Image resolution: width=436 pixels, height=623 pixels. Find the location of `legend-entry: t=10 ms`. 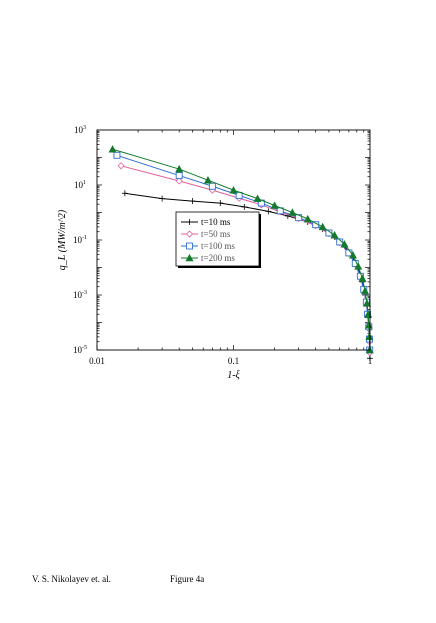

legend-entry: t=10 ms is located at coordinates (206, 222).